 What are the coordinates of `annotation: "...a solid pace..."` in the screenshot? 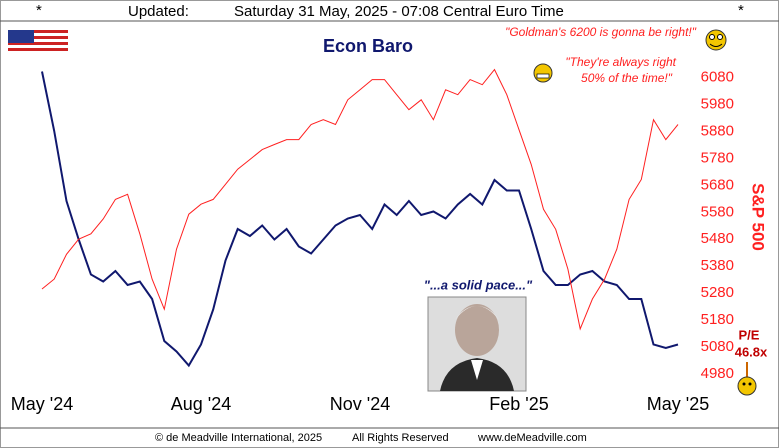 It's located at (478, 284).